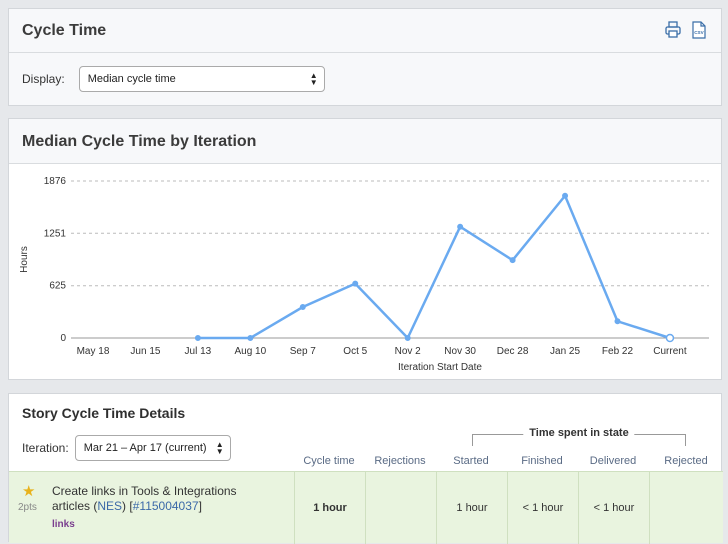 This screenshot has height=544, width=728. What do you see at coordinates (57, 286) in the screenshot?
I see `y-tick-label: 625` at bounding box center [57, 286].